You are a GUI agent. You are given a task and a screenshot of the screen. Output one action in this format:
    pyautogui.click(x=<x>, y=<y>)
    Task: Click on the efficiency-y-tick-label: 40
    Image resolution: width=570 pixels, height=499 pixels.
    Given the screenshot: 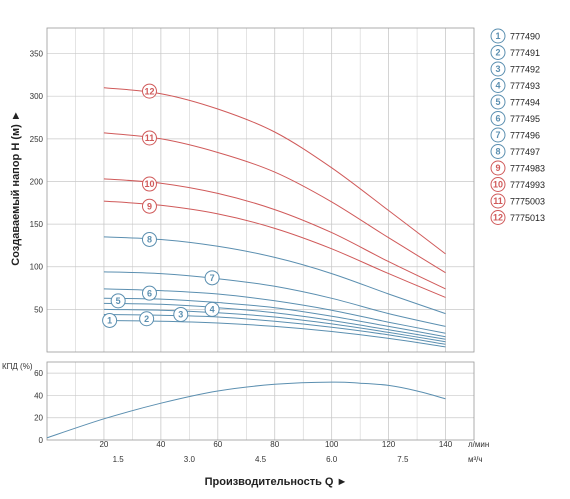 What is the action you would take?
    pyautogui.click(x=38, y=395)
    